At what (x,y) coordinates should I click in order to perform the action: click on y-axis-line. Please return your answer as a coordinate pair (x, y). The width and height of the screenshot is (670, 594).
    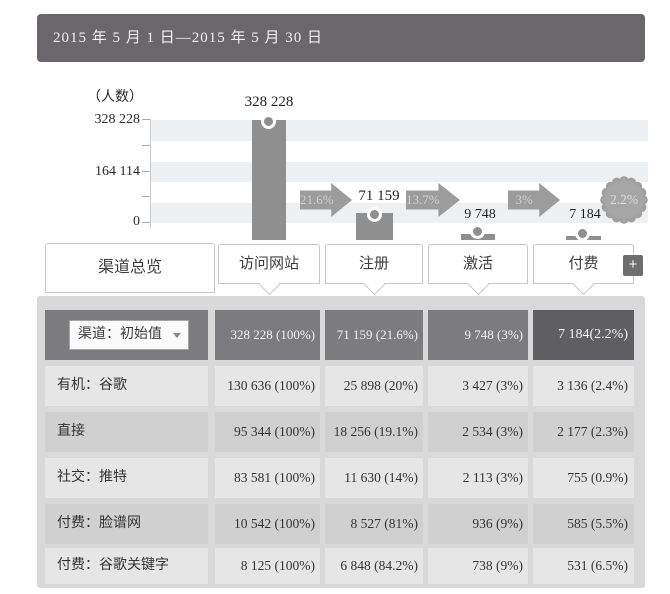
    Looking at the image, I should click on (150, 173).